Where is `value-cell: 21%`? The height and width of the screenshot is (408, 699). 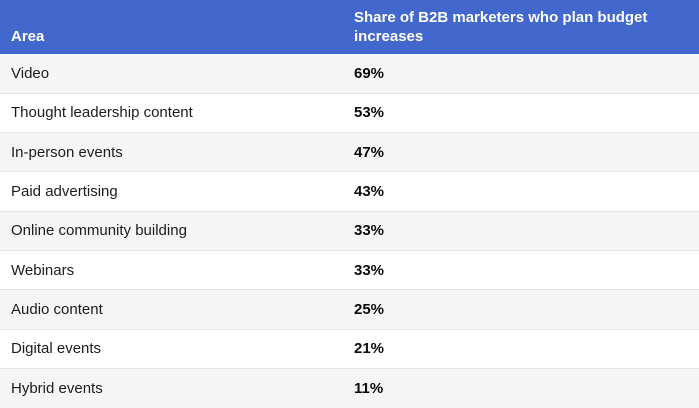 value-cell: 21% is located at coordinates (521, 348).